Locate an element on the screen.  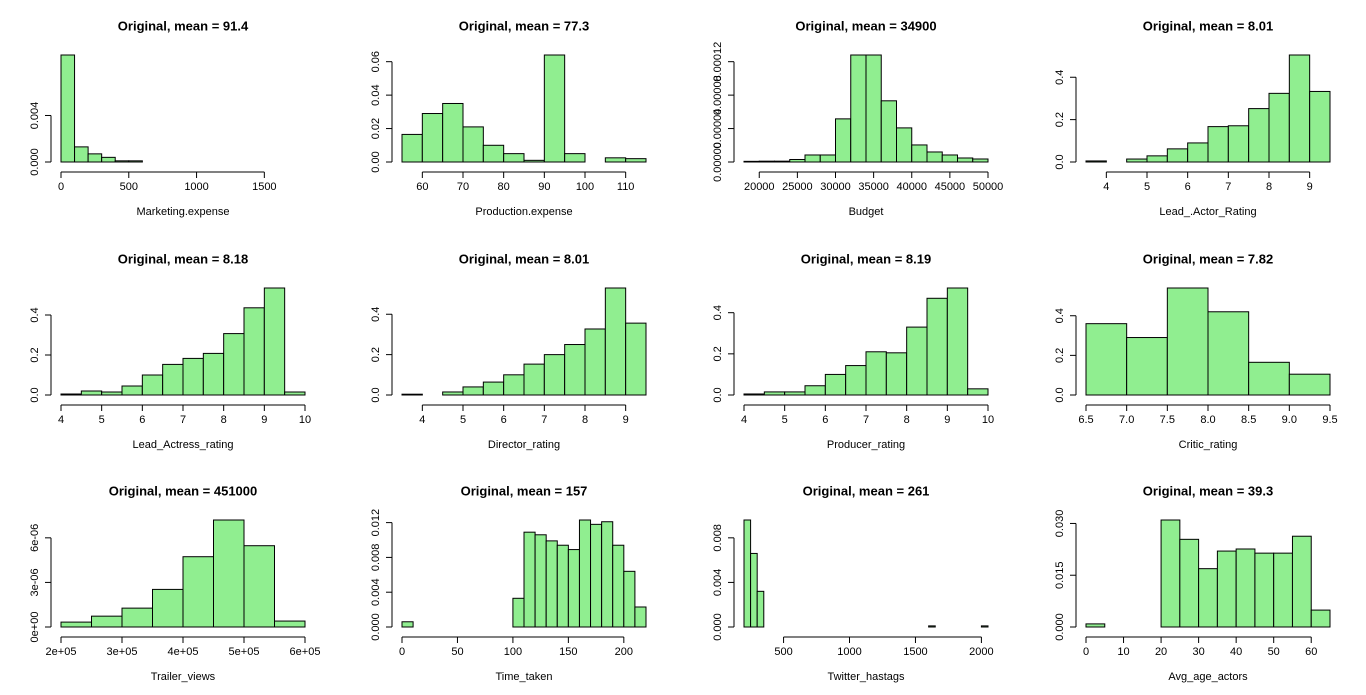
y-tick-label: 0.008 is located at coordinates (376, 558).